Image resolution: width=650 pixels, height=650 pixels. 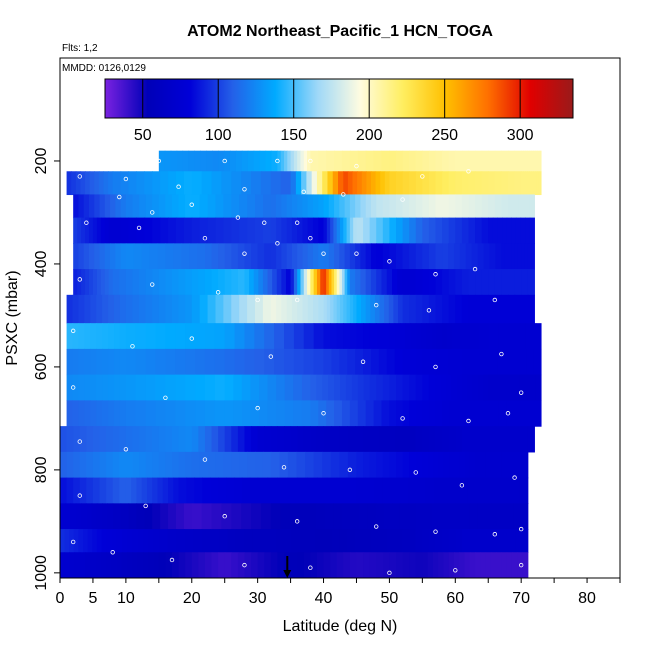 I want to click on y-tick-label: 400, so click(x=41, y=263).